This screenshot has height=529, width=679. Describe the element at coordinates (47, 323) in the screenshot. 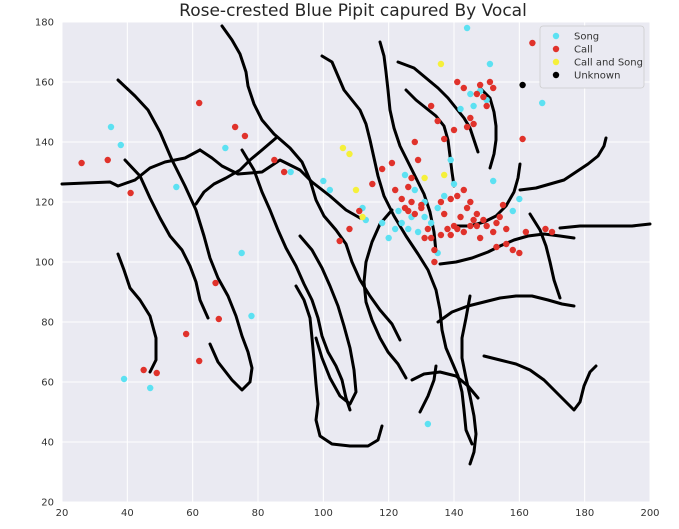

I see `y-tick-label: 80` at that location.